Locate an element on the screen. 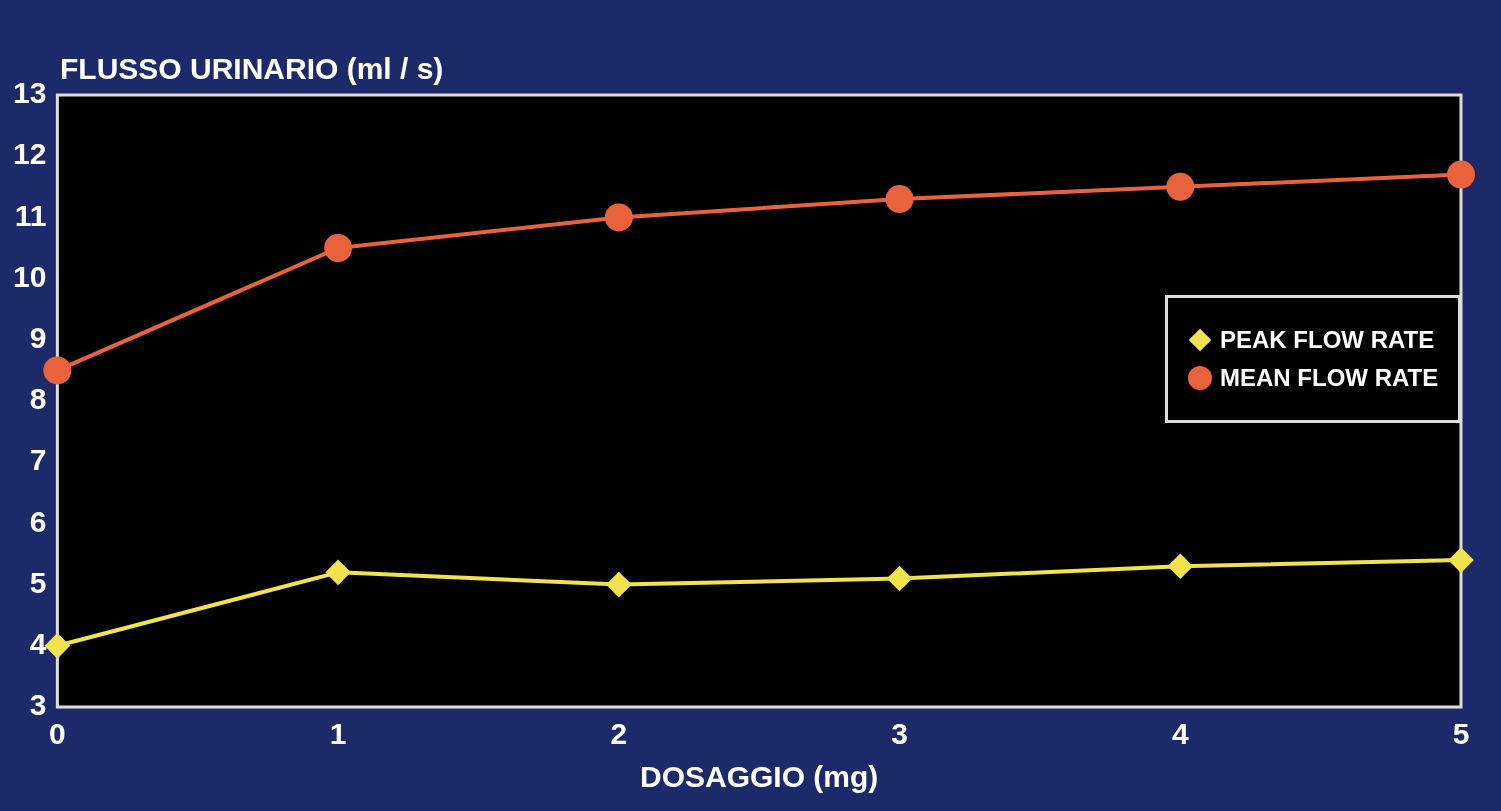 The image size is (1501, 811). x-tick-label: 3 is located at coordinates (899, 734).